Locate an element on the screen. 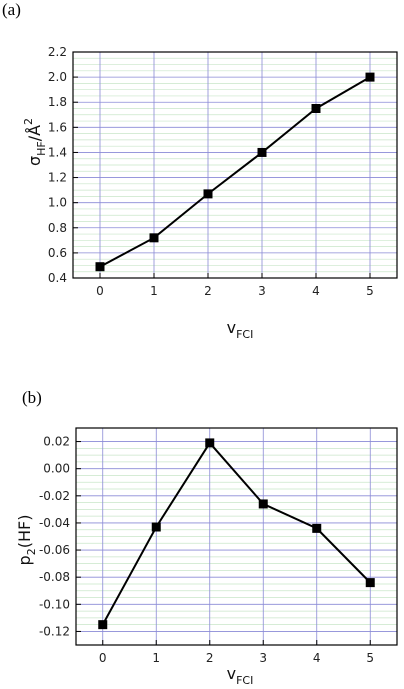 This screenshot has width=404, height=689. chart-b-y-tick-label: 0.00 is located at coordinates (56, 469).